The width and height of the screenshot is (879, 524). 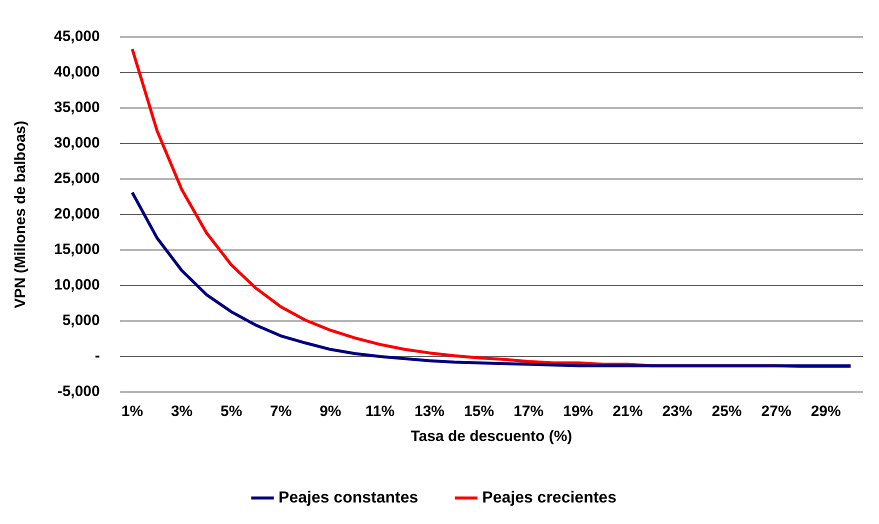 What do you see at coordinates (77, 37) in the screenshot?
I see `y-tick-label: 45,000` at bounding box center [77, 37].